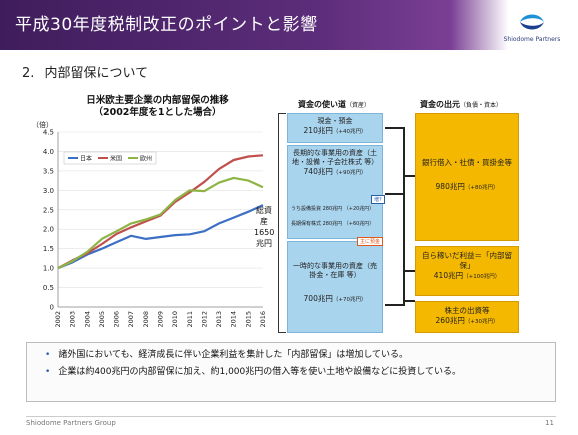 This screenshot has width=578, height=435. I want to click on x-tick-label: 2015, so click(248, 319).